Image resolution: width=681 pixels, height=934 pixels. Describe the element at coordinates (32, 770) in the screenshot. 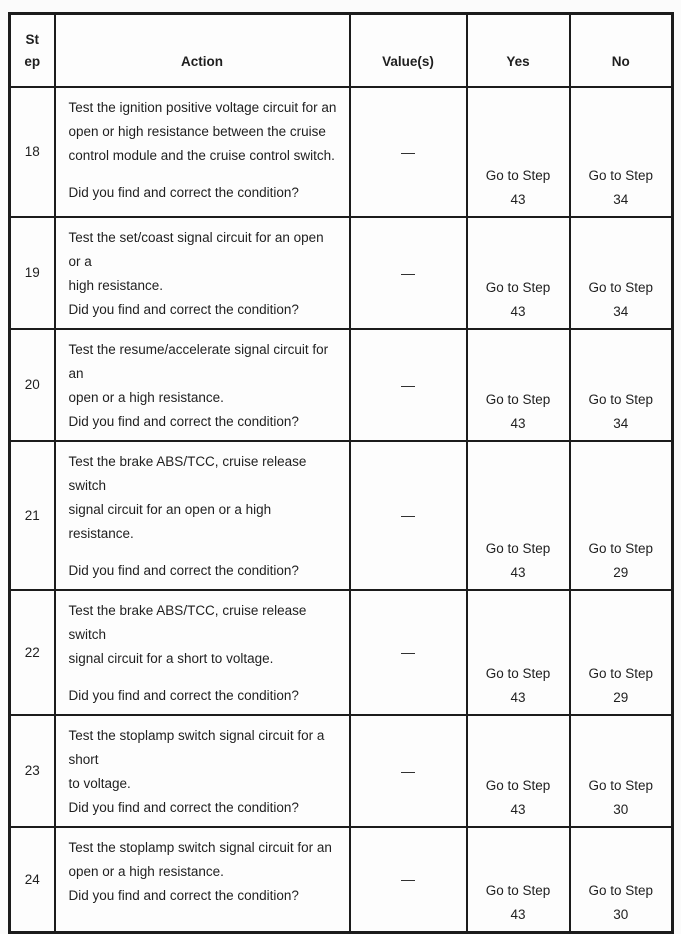

I see `step-number: 23` at that location.